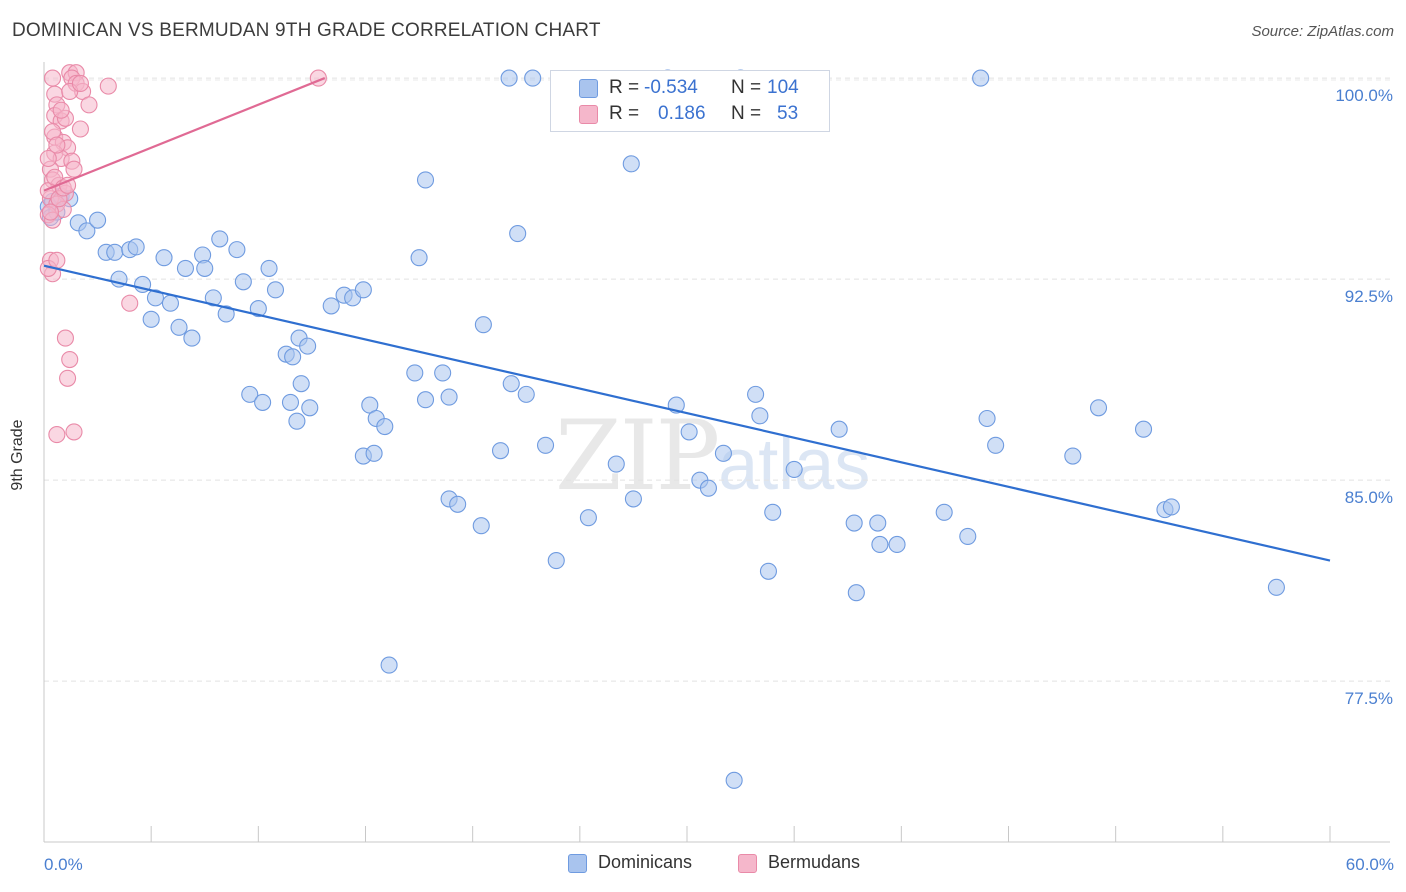 The width and height of the screenshot is (1406, 892). What do you see at coordinates (814, 862) in the screenshot?
I see `legend-label: Bermudans` at bounding box center [814, 862].